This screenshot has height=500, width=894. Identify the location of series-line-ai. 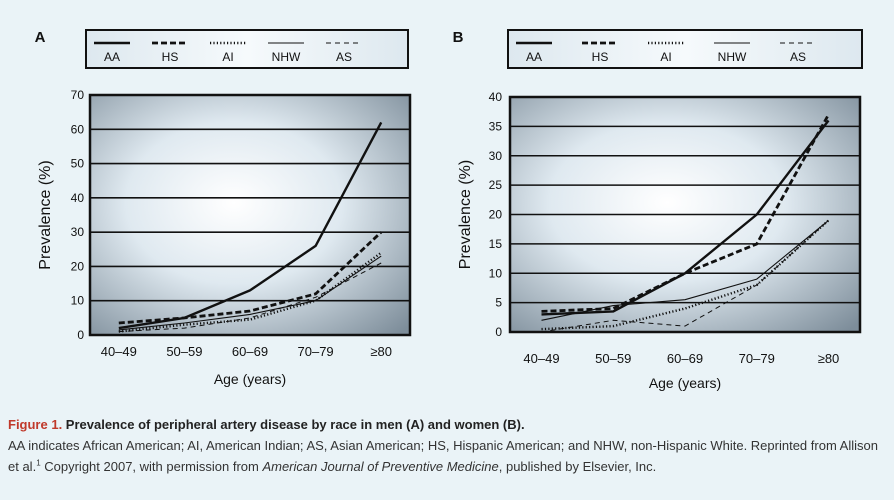
(685, 275).